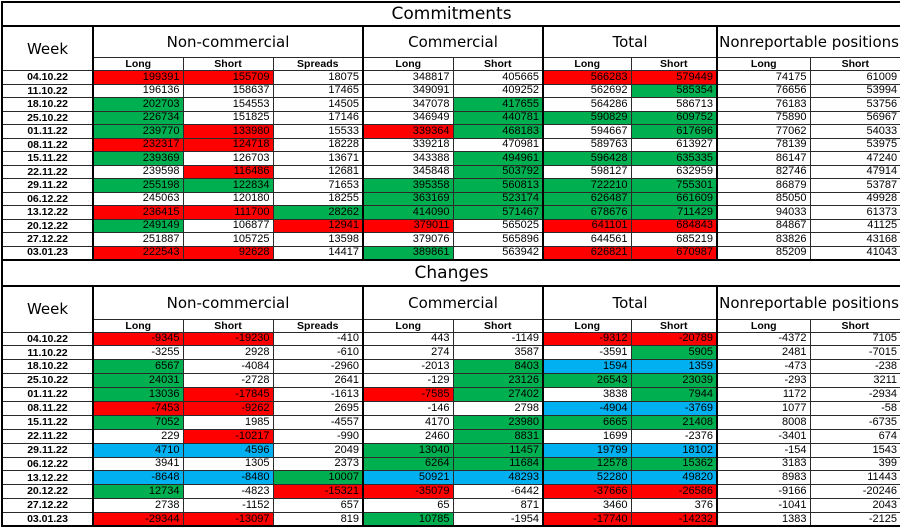  Describe the element at coordinates (763, 225) in the screenshot. I see `value-cell: 84867` at that location.